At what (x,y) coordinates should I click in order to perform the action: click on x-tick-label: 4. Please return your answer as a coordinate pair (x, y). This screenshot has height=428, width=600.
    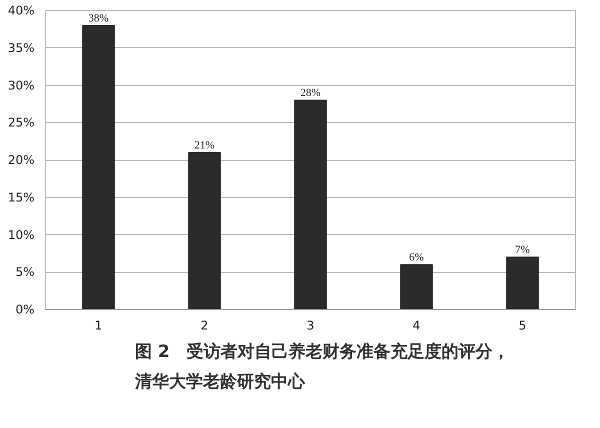
    Looking at the image, I should click on (416, 325).